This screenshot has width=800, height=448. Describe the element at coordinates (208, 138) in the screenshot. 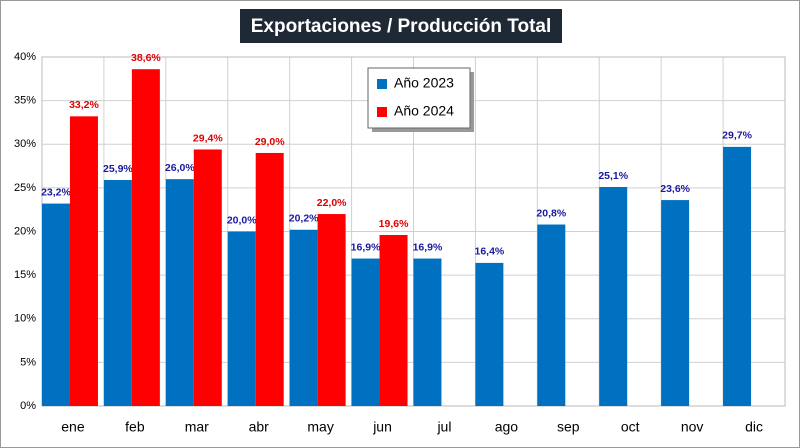

I see `value-label: 29,4%` at that location.